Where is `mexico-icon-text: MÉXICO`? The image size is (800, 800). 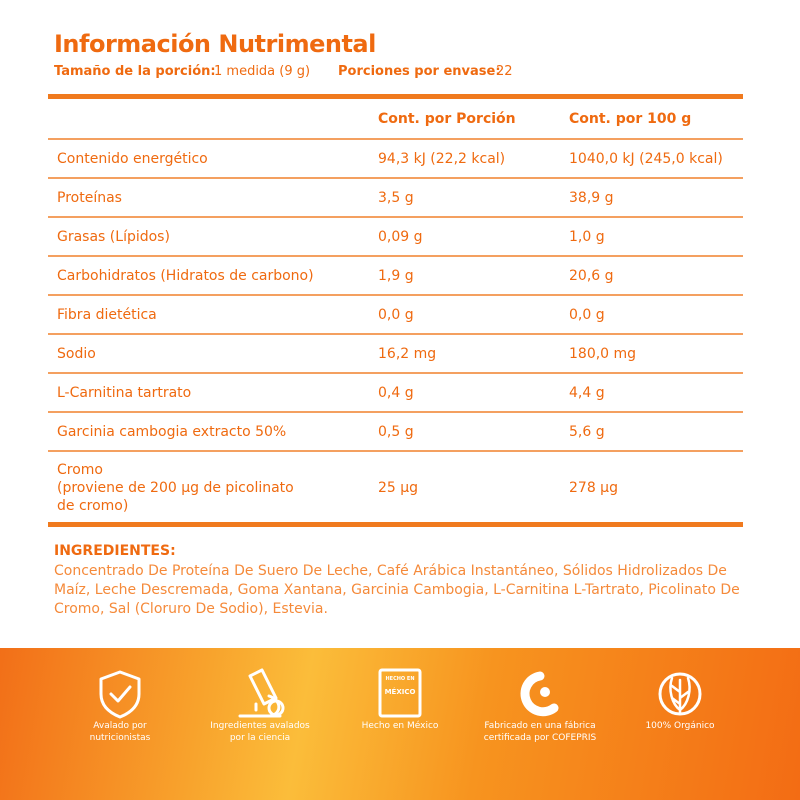
mexico-icon-text: MÉXICO is located at coordinates (400, 691).